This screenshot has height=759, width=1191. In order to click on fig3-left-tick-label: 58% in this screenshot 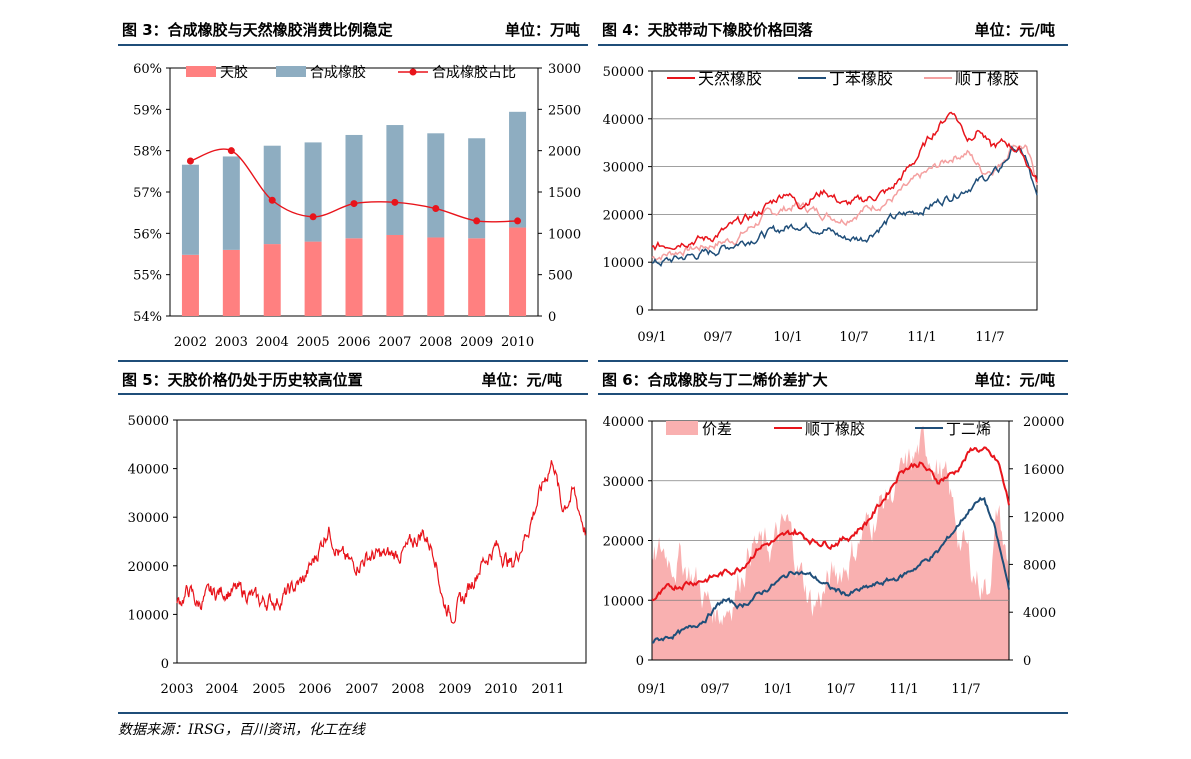, I will do `click(147, 152)`.